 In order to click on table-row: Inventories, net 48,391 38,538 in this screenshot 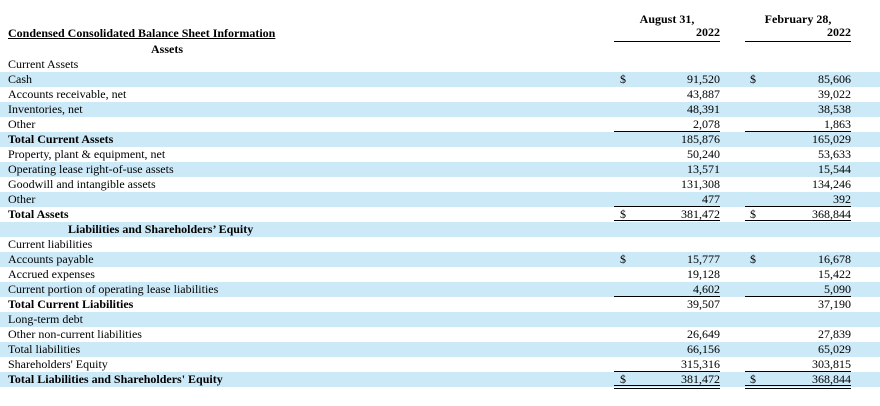, I will do `click(440, 109)`.